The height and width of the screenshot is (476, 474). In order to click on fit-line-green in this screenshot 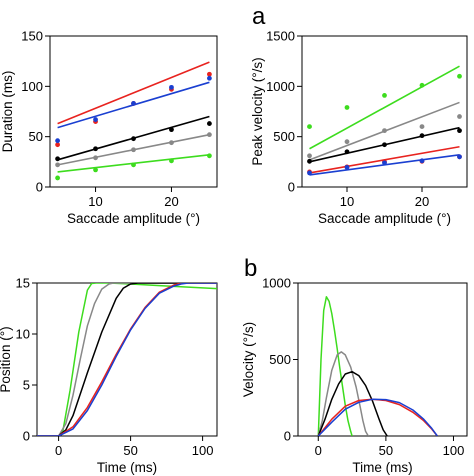, I will do `click(384, 107)`.